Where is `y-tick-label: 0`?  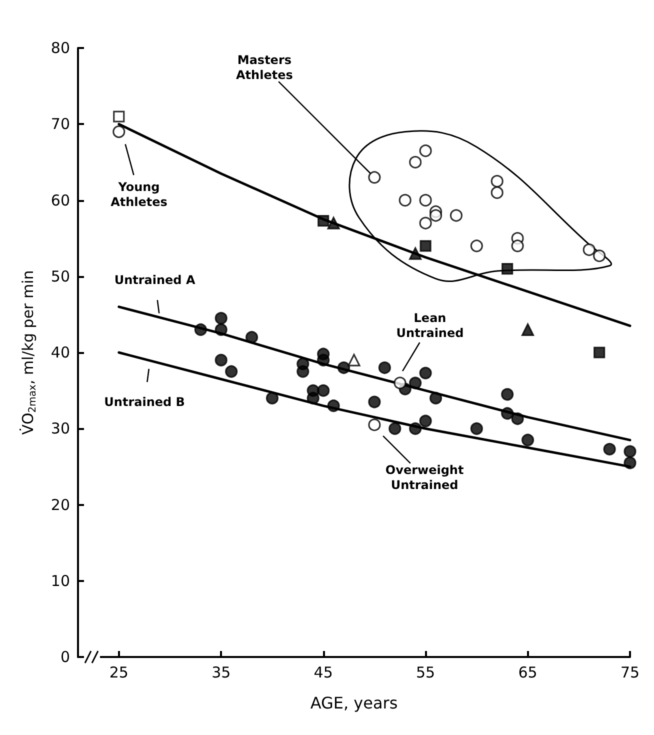 y-tick-label: 0 is located at coordinates (65, 657).